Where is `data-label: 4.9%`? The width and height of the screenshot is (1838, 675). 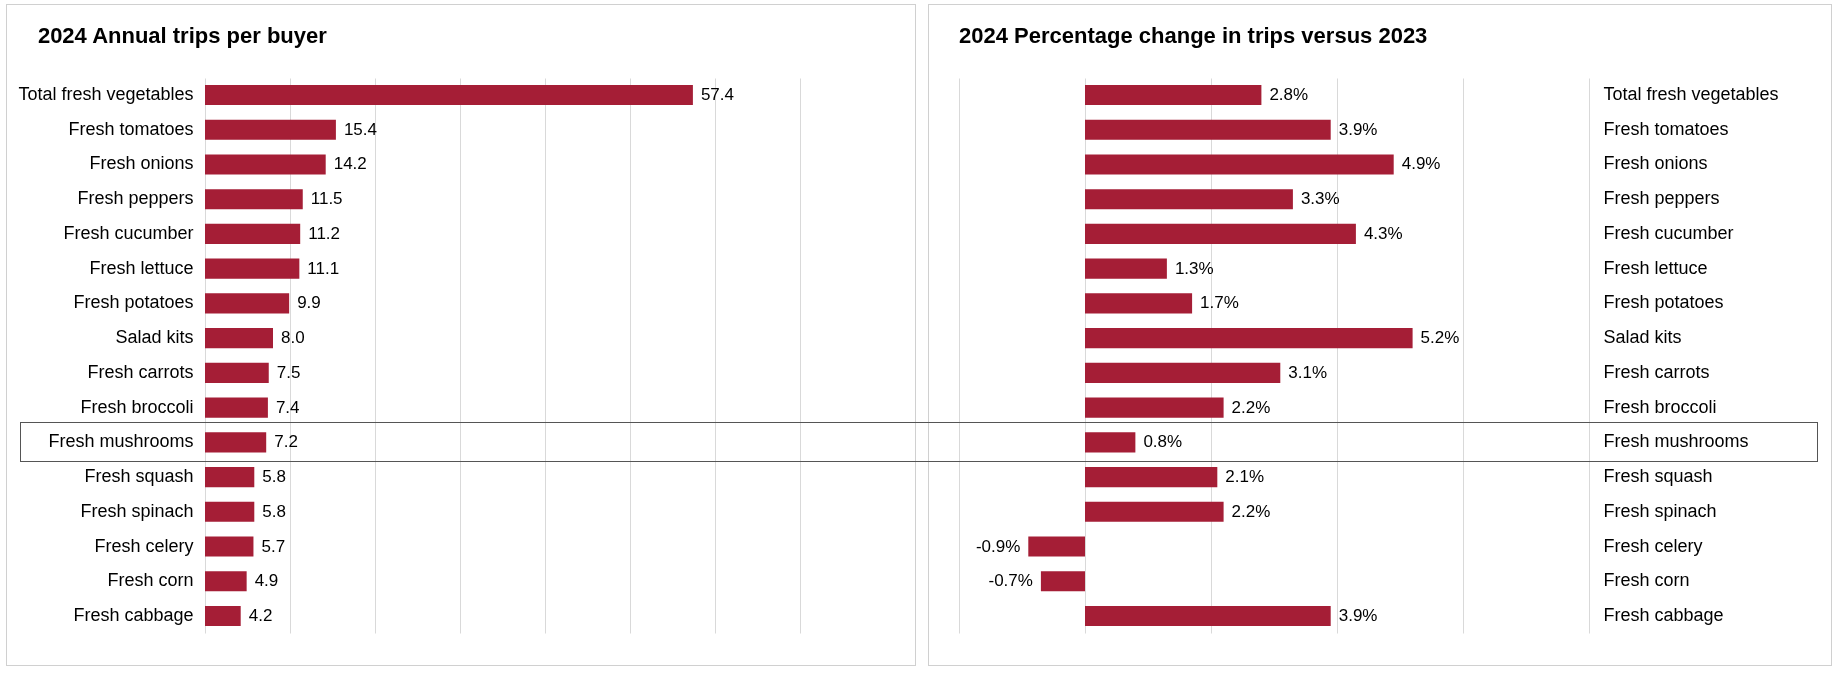
data-label: 4.9% is located at coordinates (1421, 164).